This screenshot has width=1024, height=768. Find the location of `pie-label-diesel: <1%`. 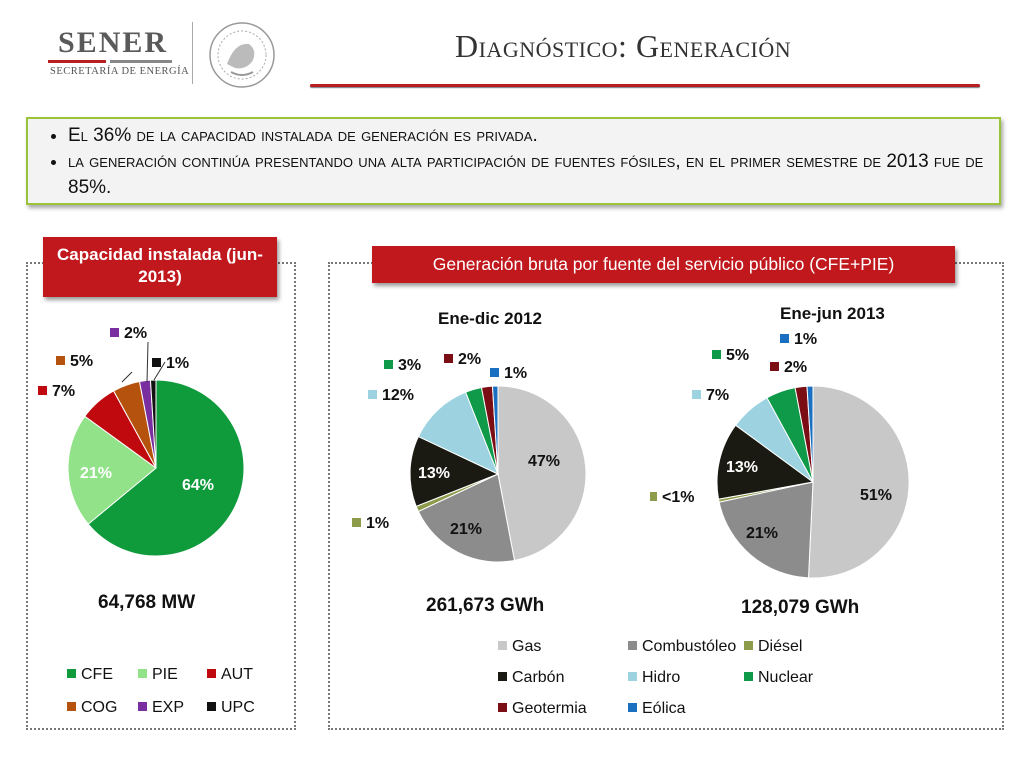

pie-label-diesel: <1% is located at coordinates (672, 497).